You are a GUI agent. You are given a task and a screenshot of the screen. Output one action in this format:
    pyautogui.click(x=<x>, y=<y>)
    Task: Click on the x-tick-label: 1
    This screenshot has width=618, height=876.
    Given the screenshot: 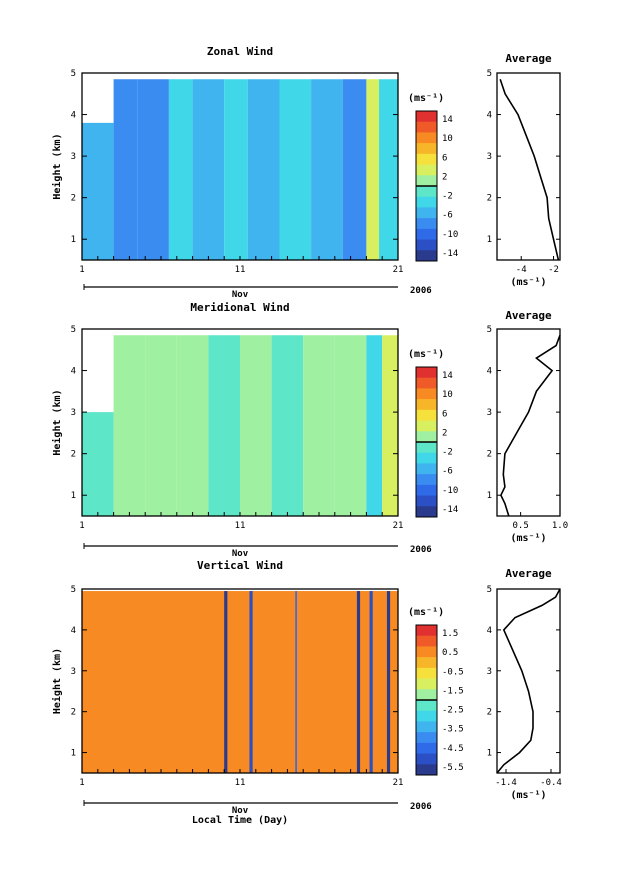 What is the action you would take?
    pyautogui.click(x=81, y=270)
    